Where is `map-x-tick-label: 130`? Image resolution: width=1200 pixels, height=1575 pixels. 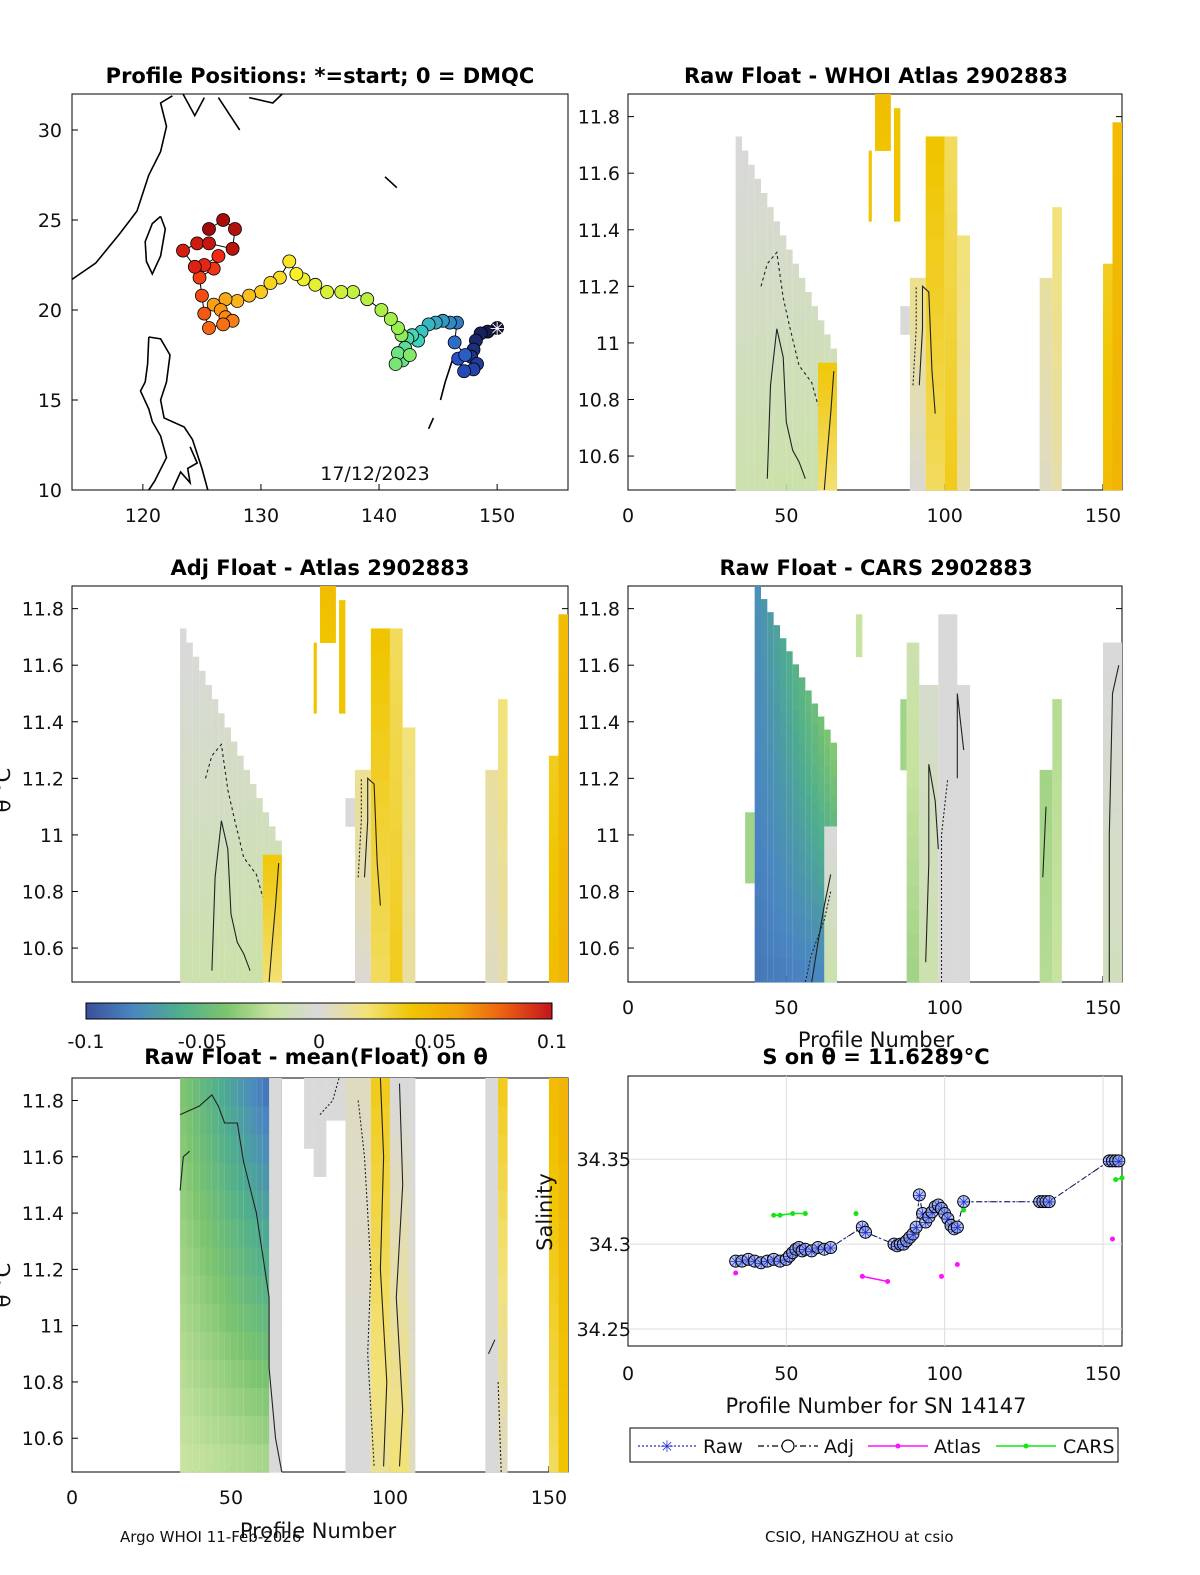
map-x-tick-label: 130 is located at coordinates (261, 516).